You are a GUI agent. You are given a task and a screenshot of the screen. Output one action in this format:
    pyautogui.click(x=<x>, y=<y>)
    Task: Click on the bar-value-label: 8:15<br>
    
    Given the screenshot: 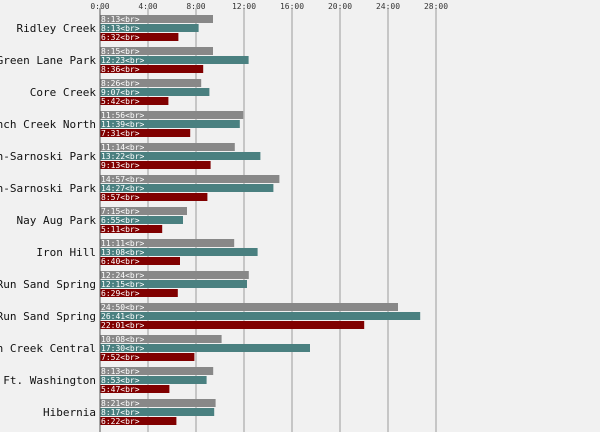 What is the action you would take?
    pyautogui.click(x=120, y=51)
    